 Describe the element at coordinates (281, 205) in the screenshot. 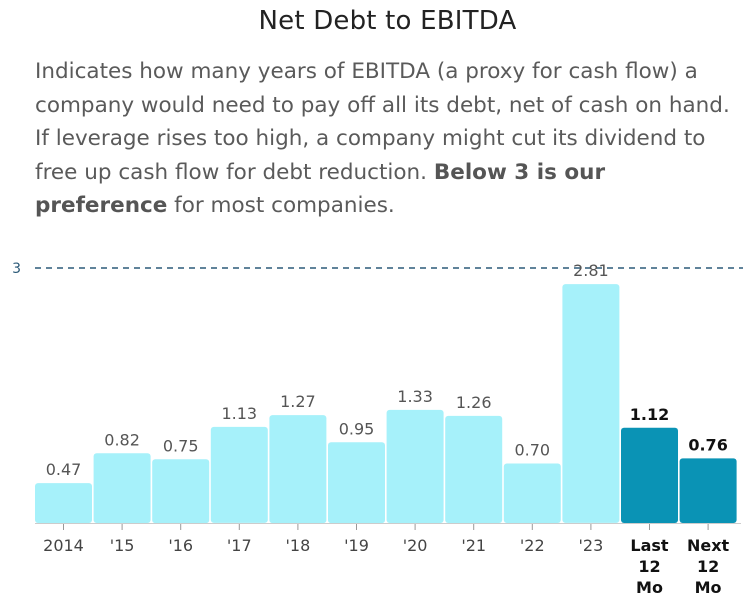

I see `description-text-after: for most companies.` at that location.